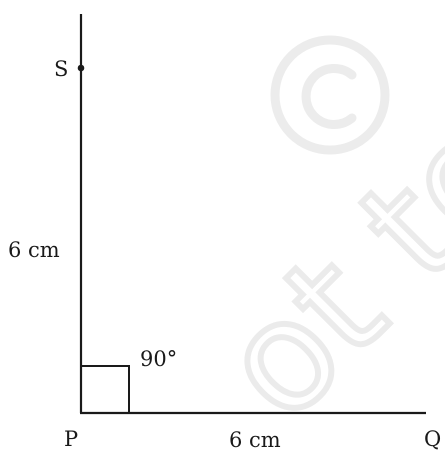  I want to click on pq-length-label: 6 cm, so click(255, 440).